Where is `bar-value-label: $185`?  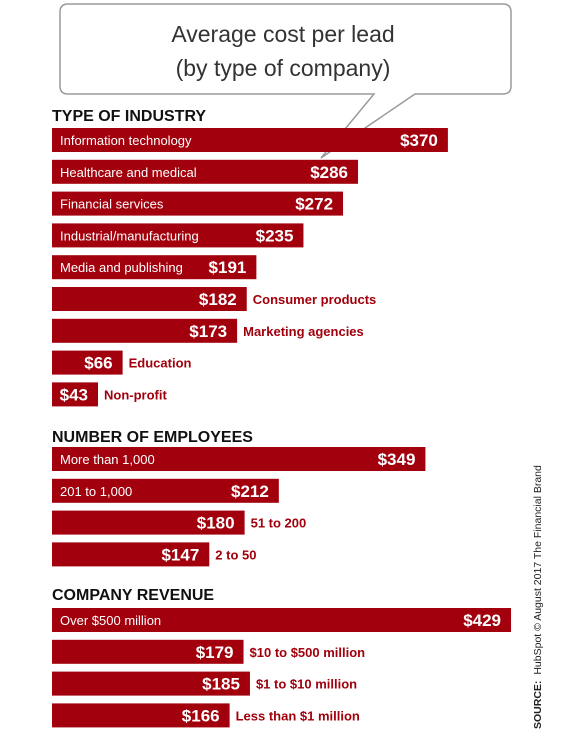
bar-value-label: $185 is located at coordinates (221, 684).